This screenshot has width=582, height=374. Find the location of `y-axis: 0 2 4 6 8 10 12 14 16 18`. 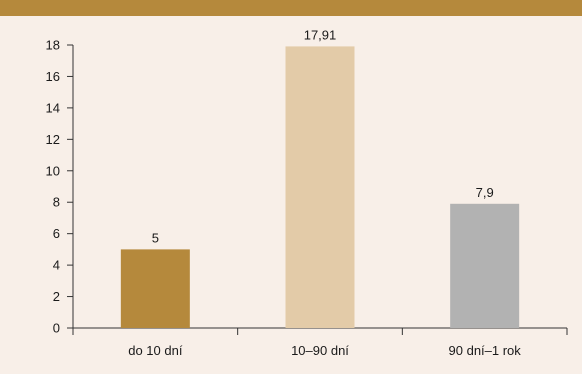

y-axis: 0 2 4 6 8 10 12 14 16 18 is located at coordinates (60, 187).